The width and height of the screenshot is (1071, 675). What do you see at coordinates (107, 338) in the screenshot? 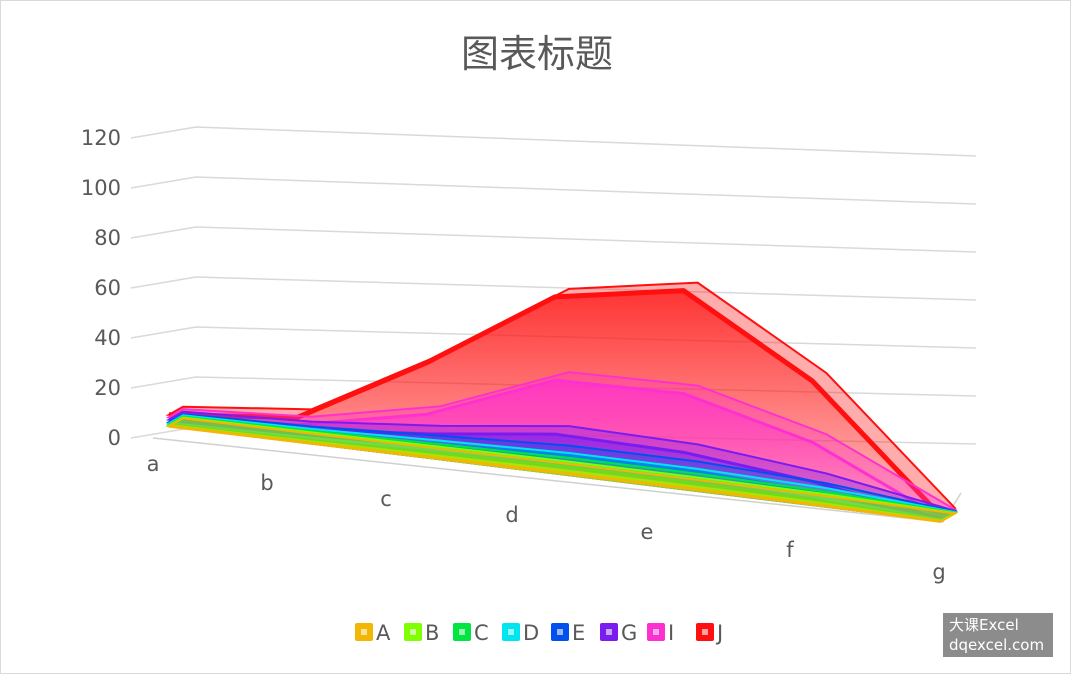
I see `y-tick-label: 40` at bounding box center [107, 338].